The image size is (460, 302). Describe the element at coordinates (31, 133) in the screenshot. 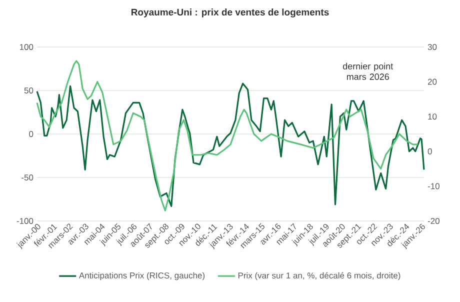

I see `y-tick-label: 0` at that location.